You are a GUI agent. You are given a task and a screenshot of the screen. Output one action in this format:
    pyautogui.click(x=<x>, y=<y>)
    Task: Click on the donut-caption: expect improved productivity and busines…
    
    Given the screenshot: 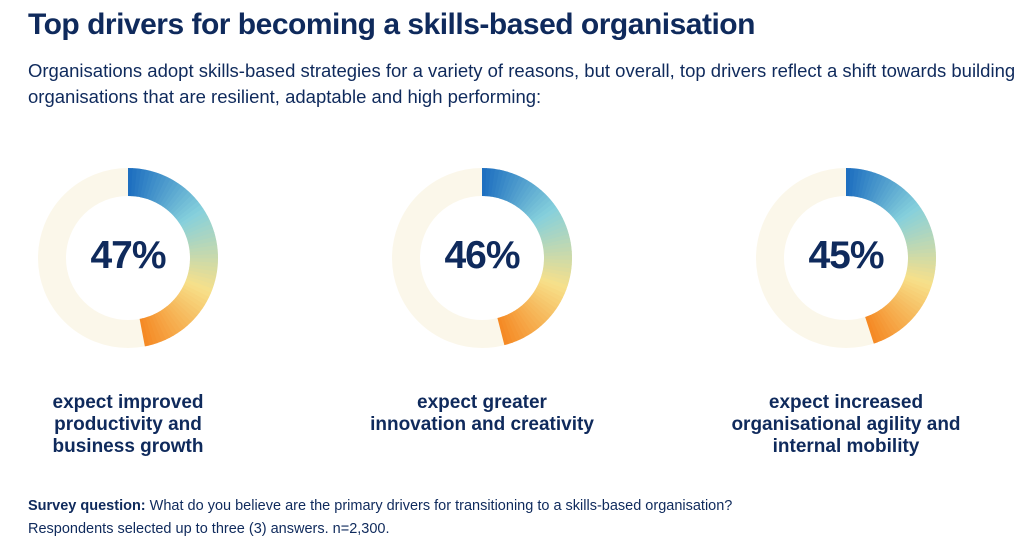 What is the action you would take?
    pyautogui.click(x=128, y=424)
    